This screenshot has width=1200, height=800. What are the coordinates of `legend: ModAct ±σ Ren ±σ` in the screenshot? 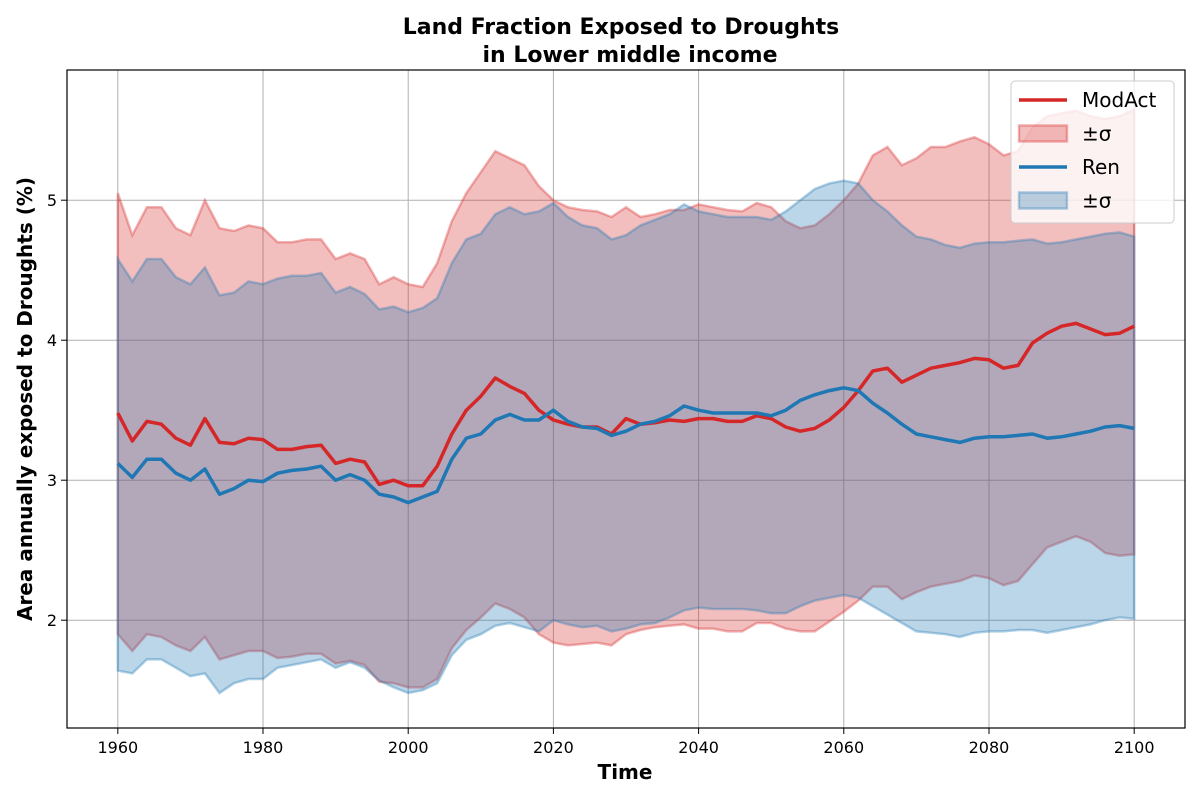 It's located at (1092, 152).